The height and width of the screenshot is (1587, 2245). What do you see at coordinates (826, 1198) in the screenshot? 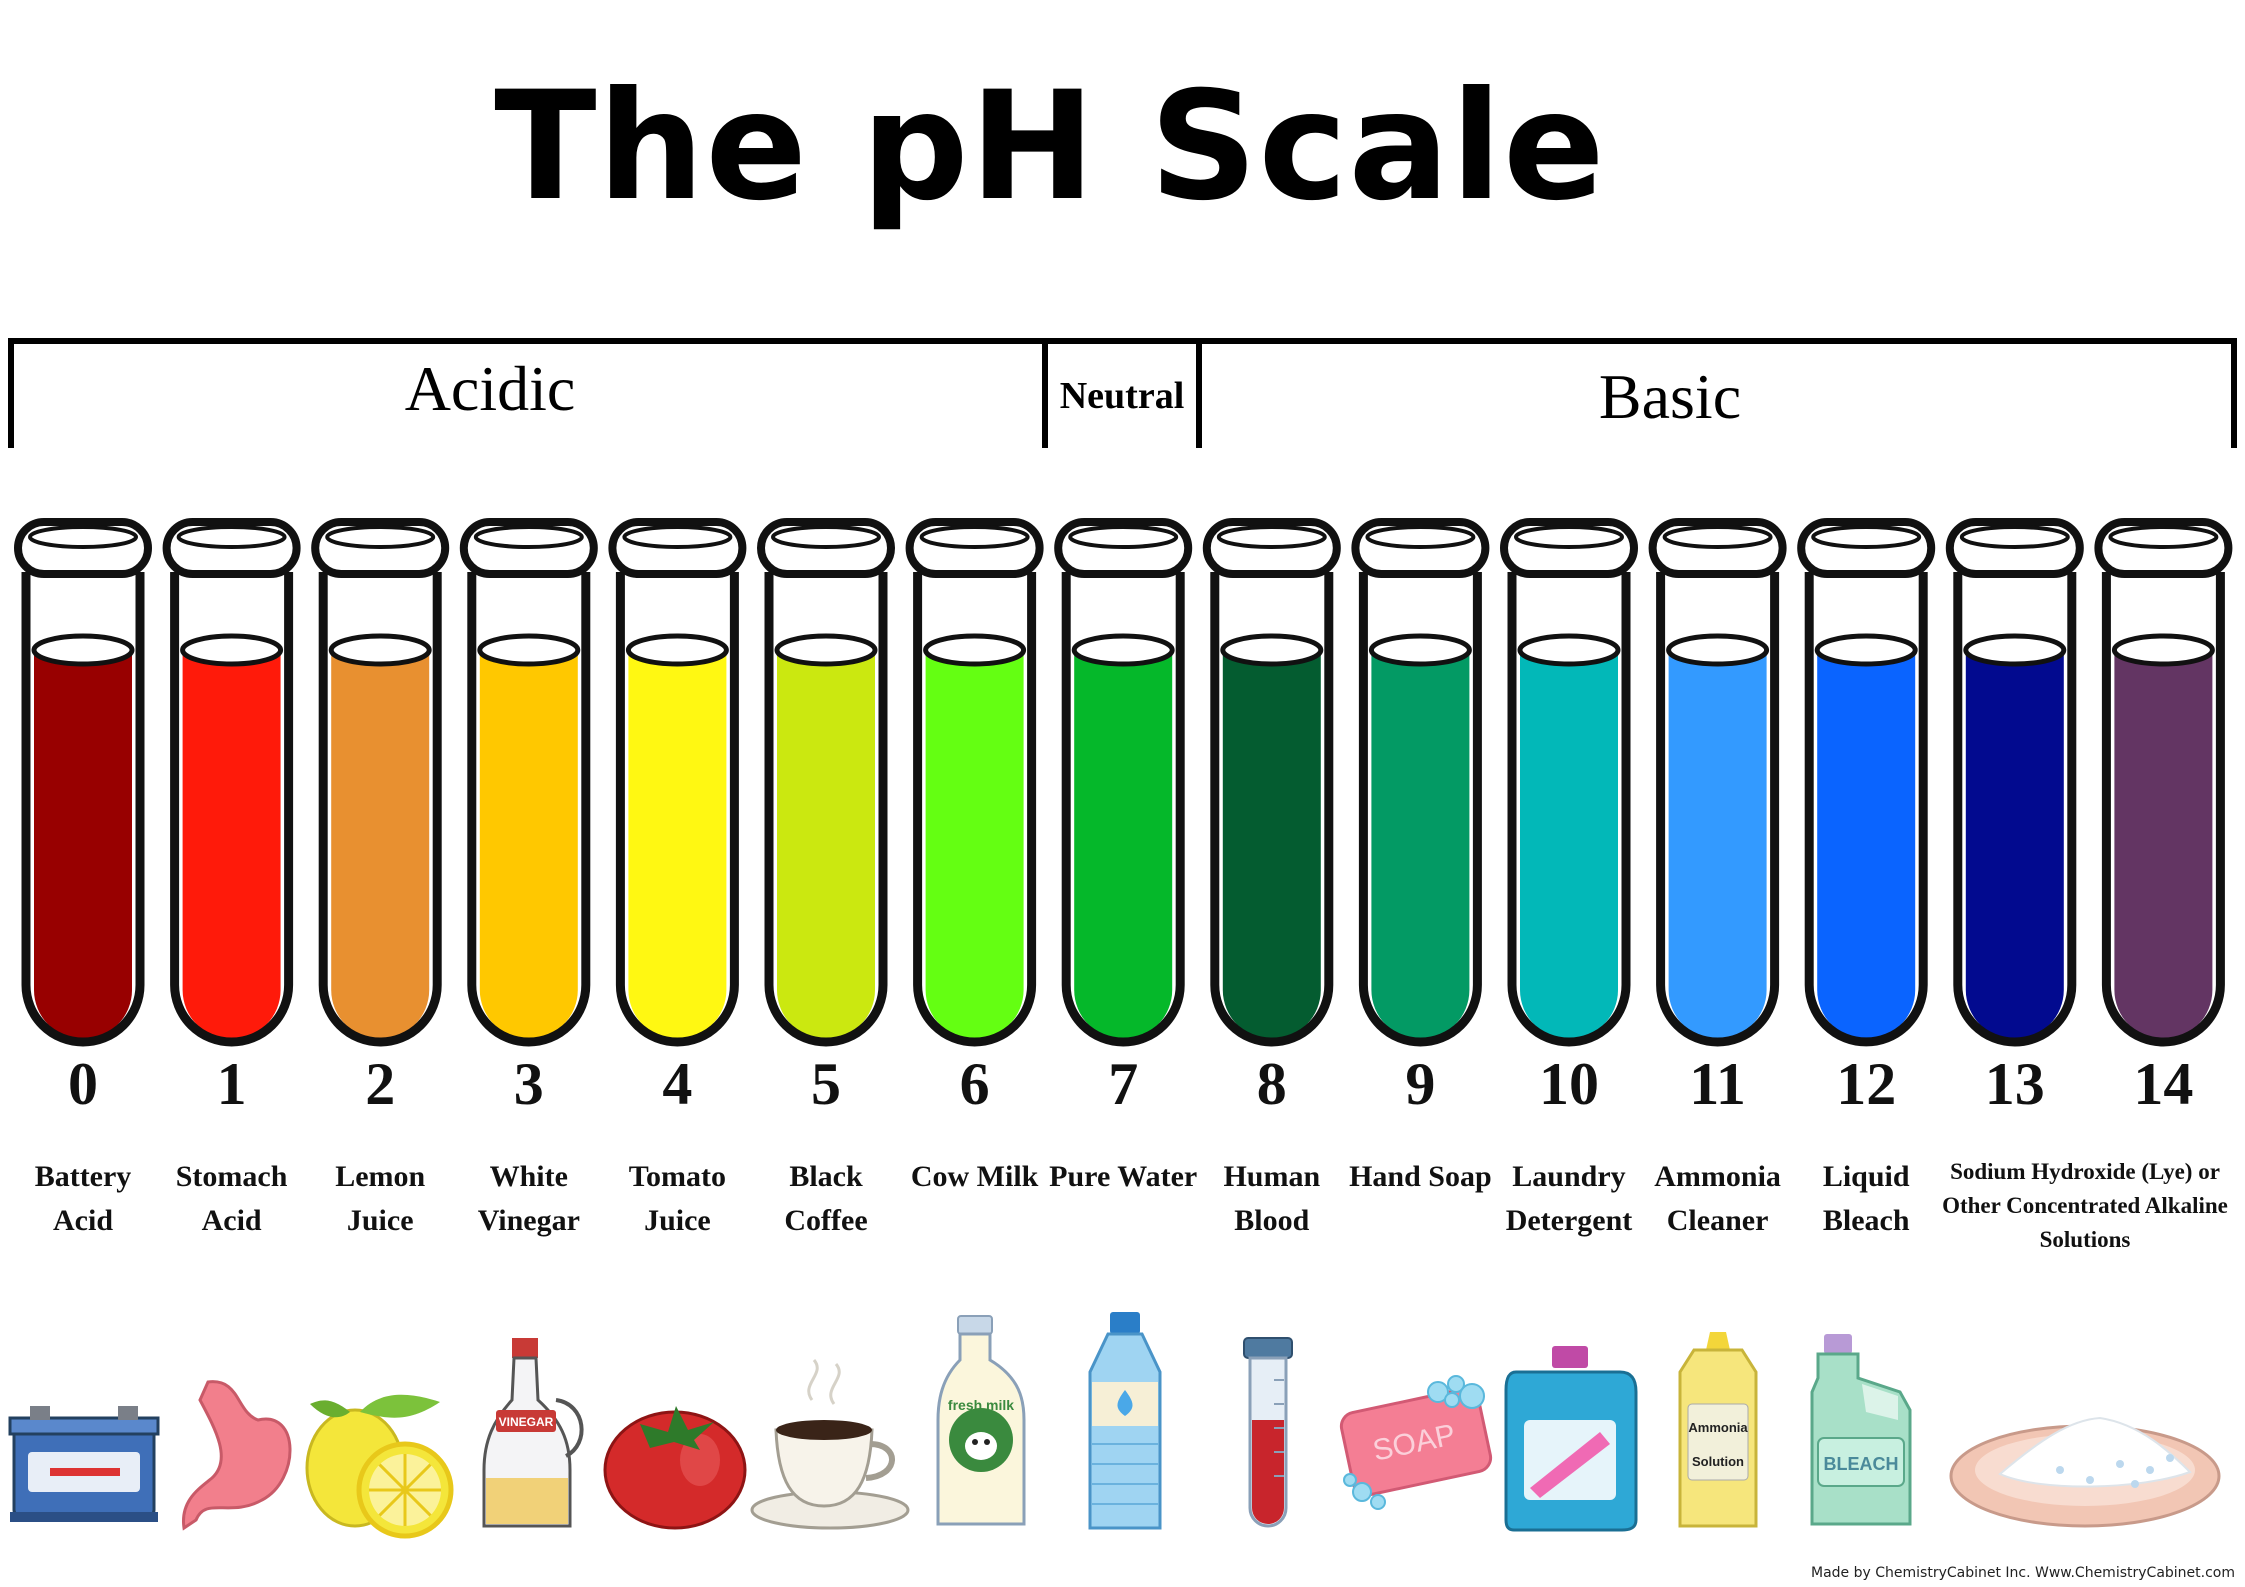
I see `ph-label-5: Black Coffee` at bounding box center [826, 1198].